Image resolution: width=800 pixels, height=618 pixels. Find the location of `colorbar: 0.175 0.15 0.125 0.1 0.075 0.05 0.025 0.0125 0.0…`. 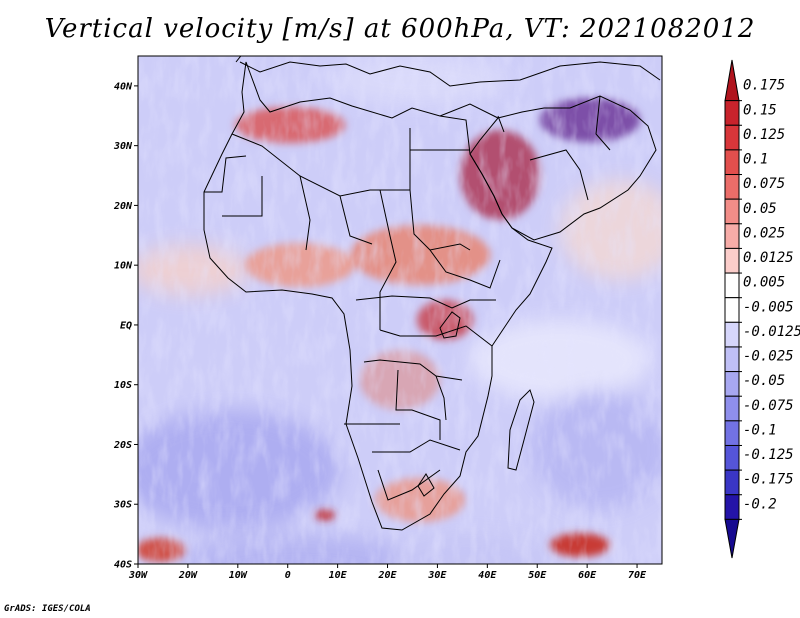

colorbar: 0.175 0.15 0.125 0.1 0.075 0.05 0.025 0.0125 0.0… is located at coordinates (762, 309).